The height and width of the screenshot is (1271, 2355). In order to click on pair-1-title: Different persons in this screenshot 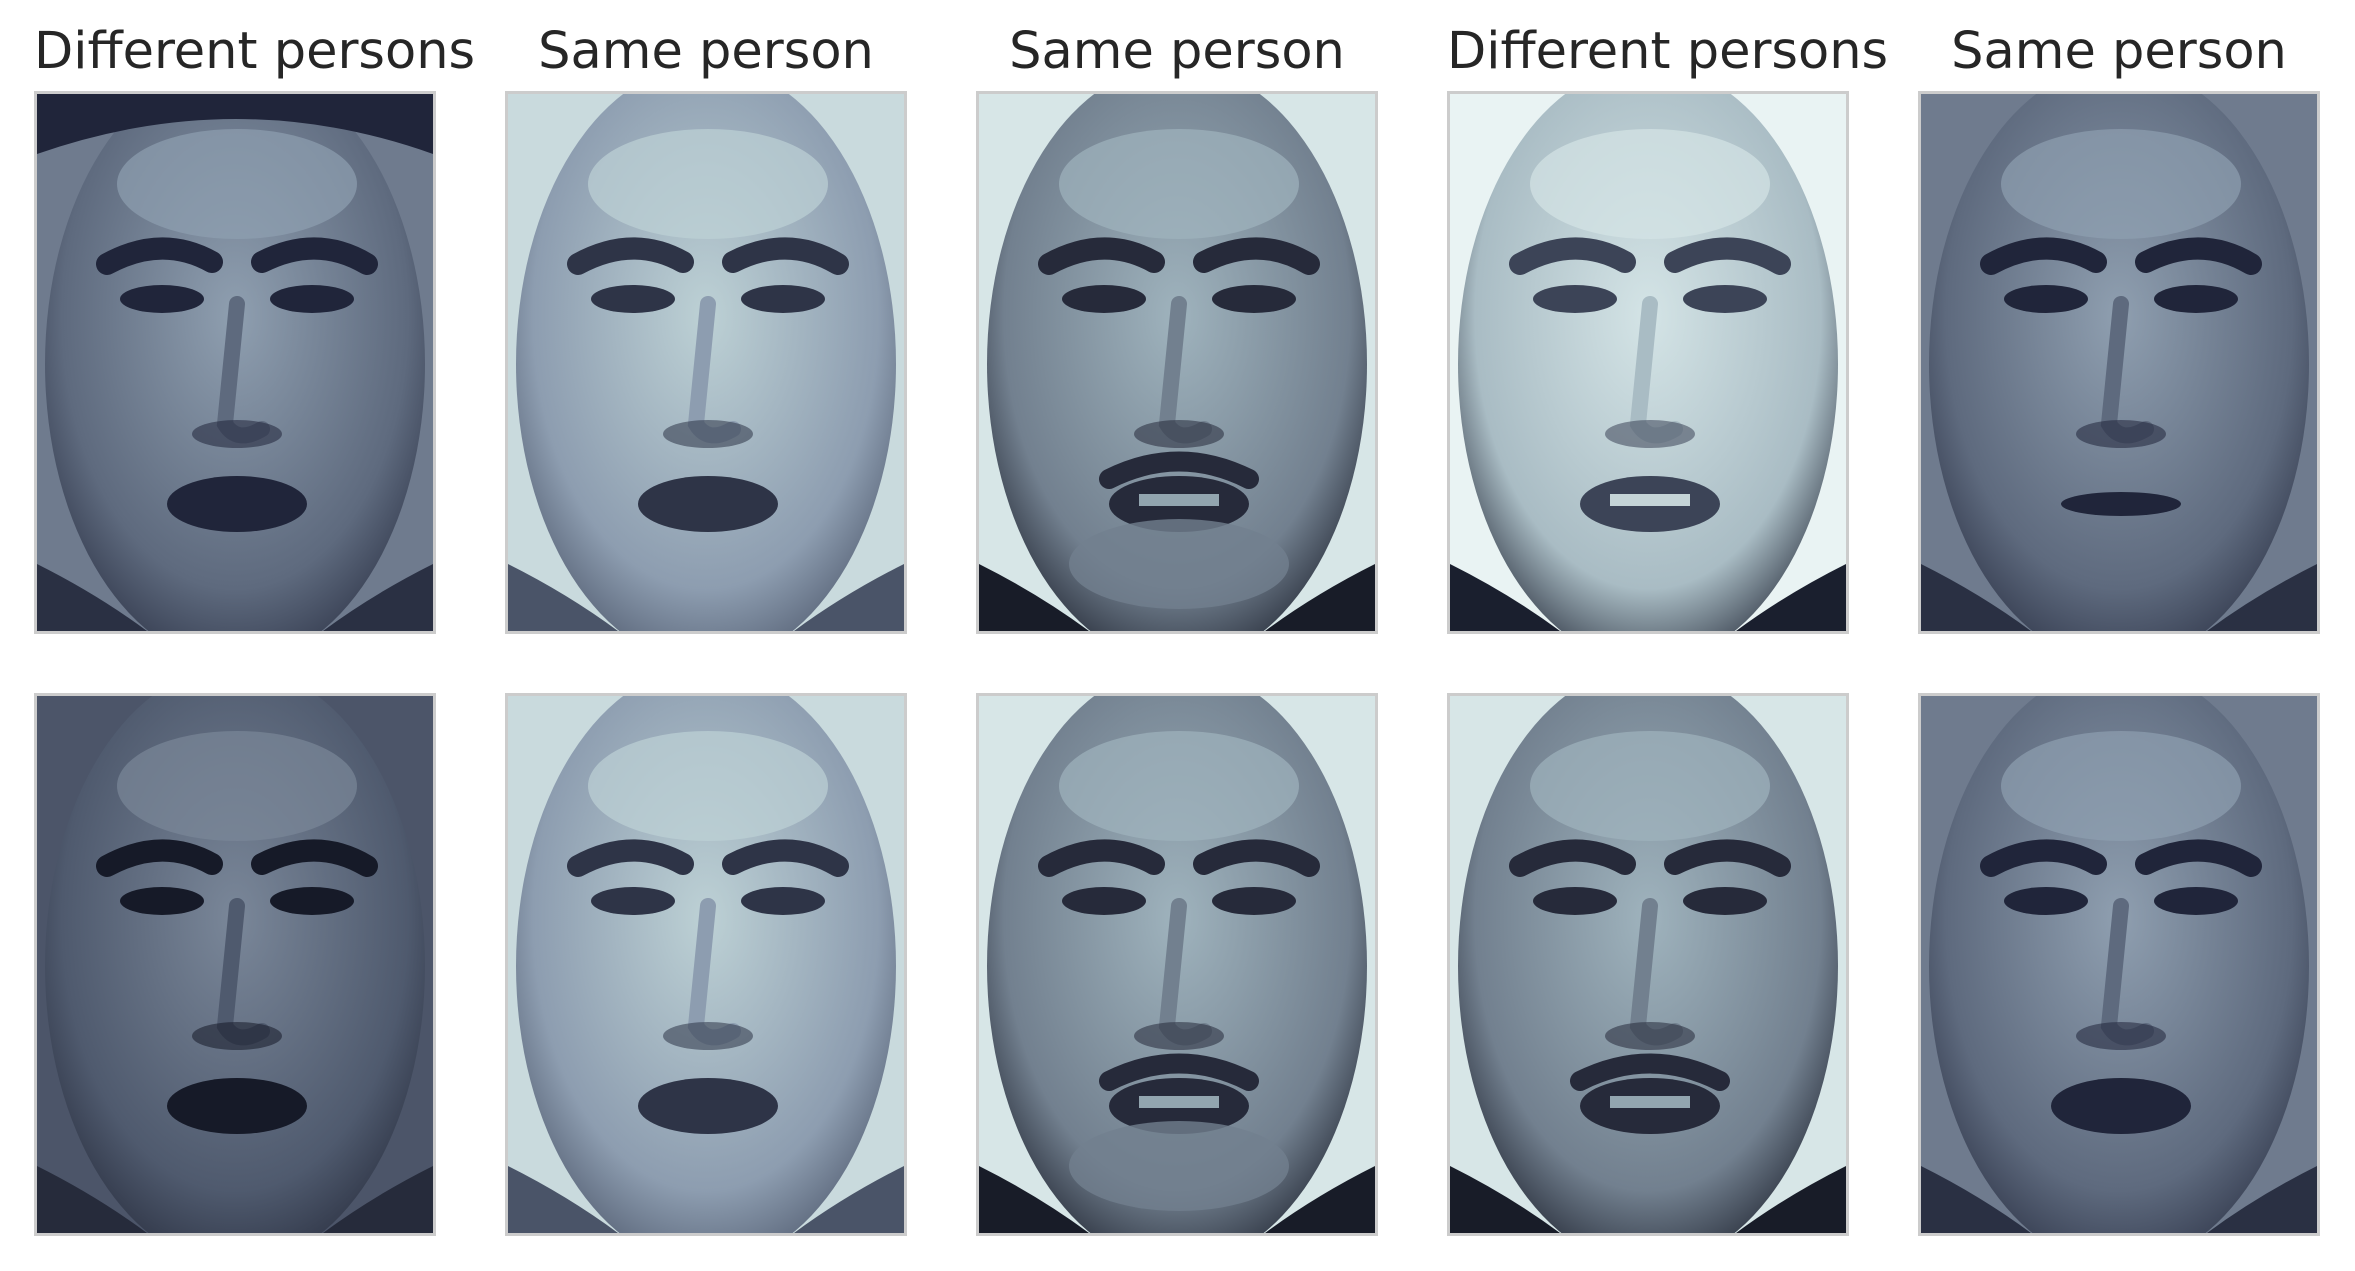, I will do `click(255, 51)`.